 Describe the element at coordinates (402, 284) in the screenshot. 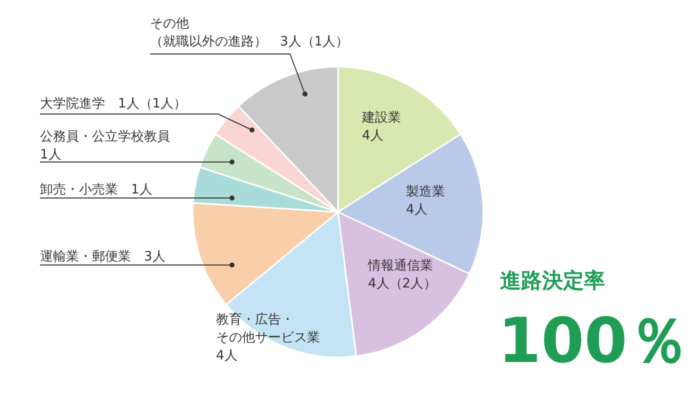

I see `data-label: 4人（2人）` at that location.